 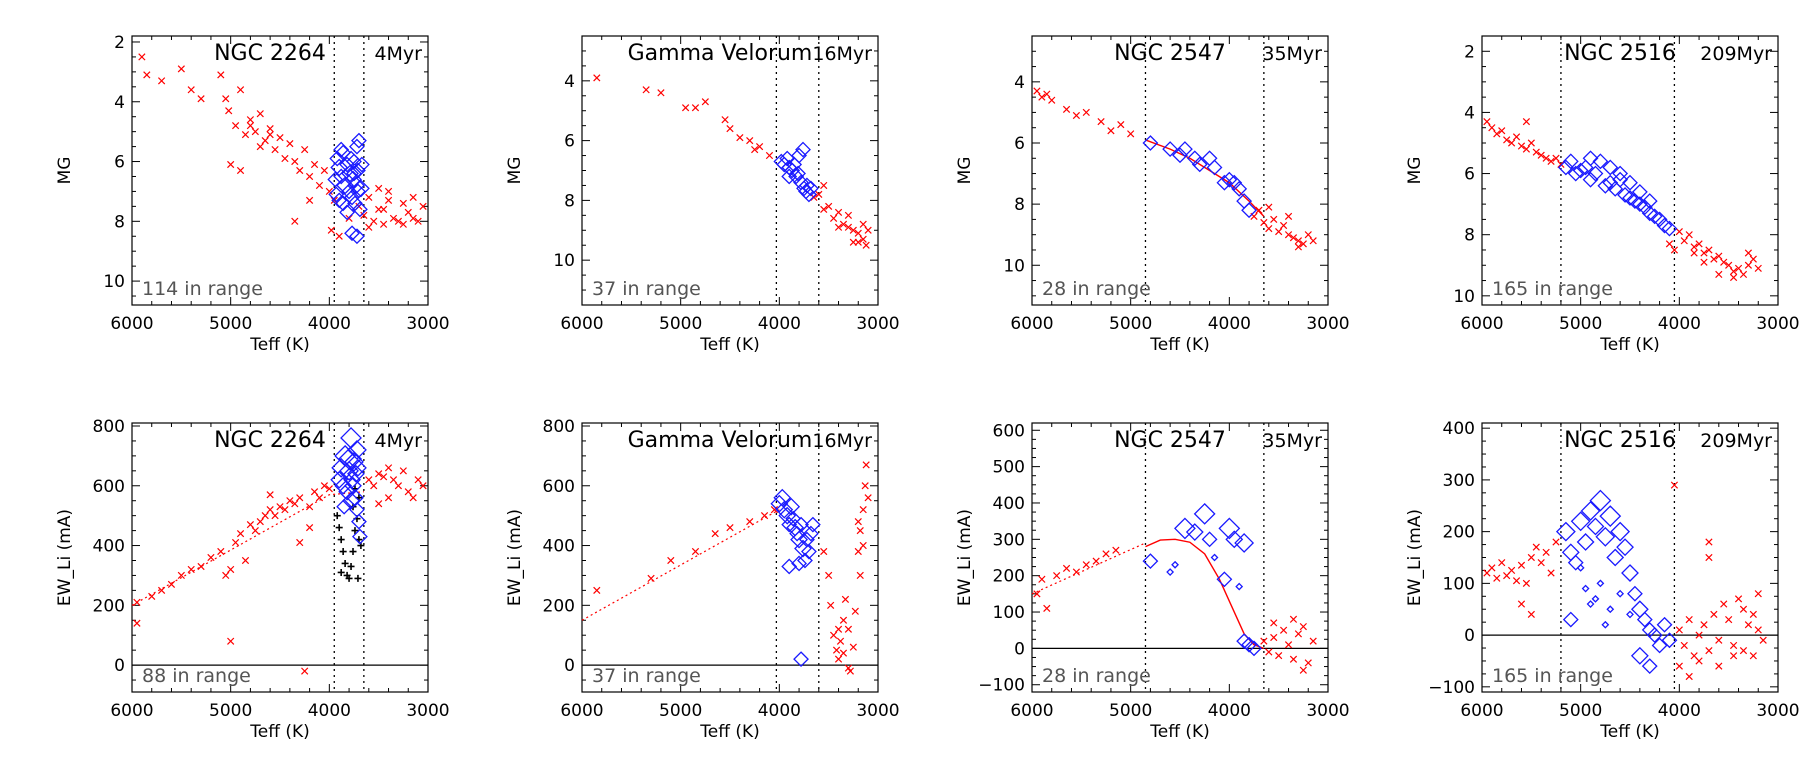 What do you see at coordinates (1679, 324) in the screenshot?
I see `x-tick-label: 4000` at bounding box center [1679, 324].